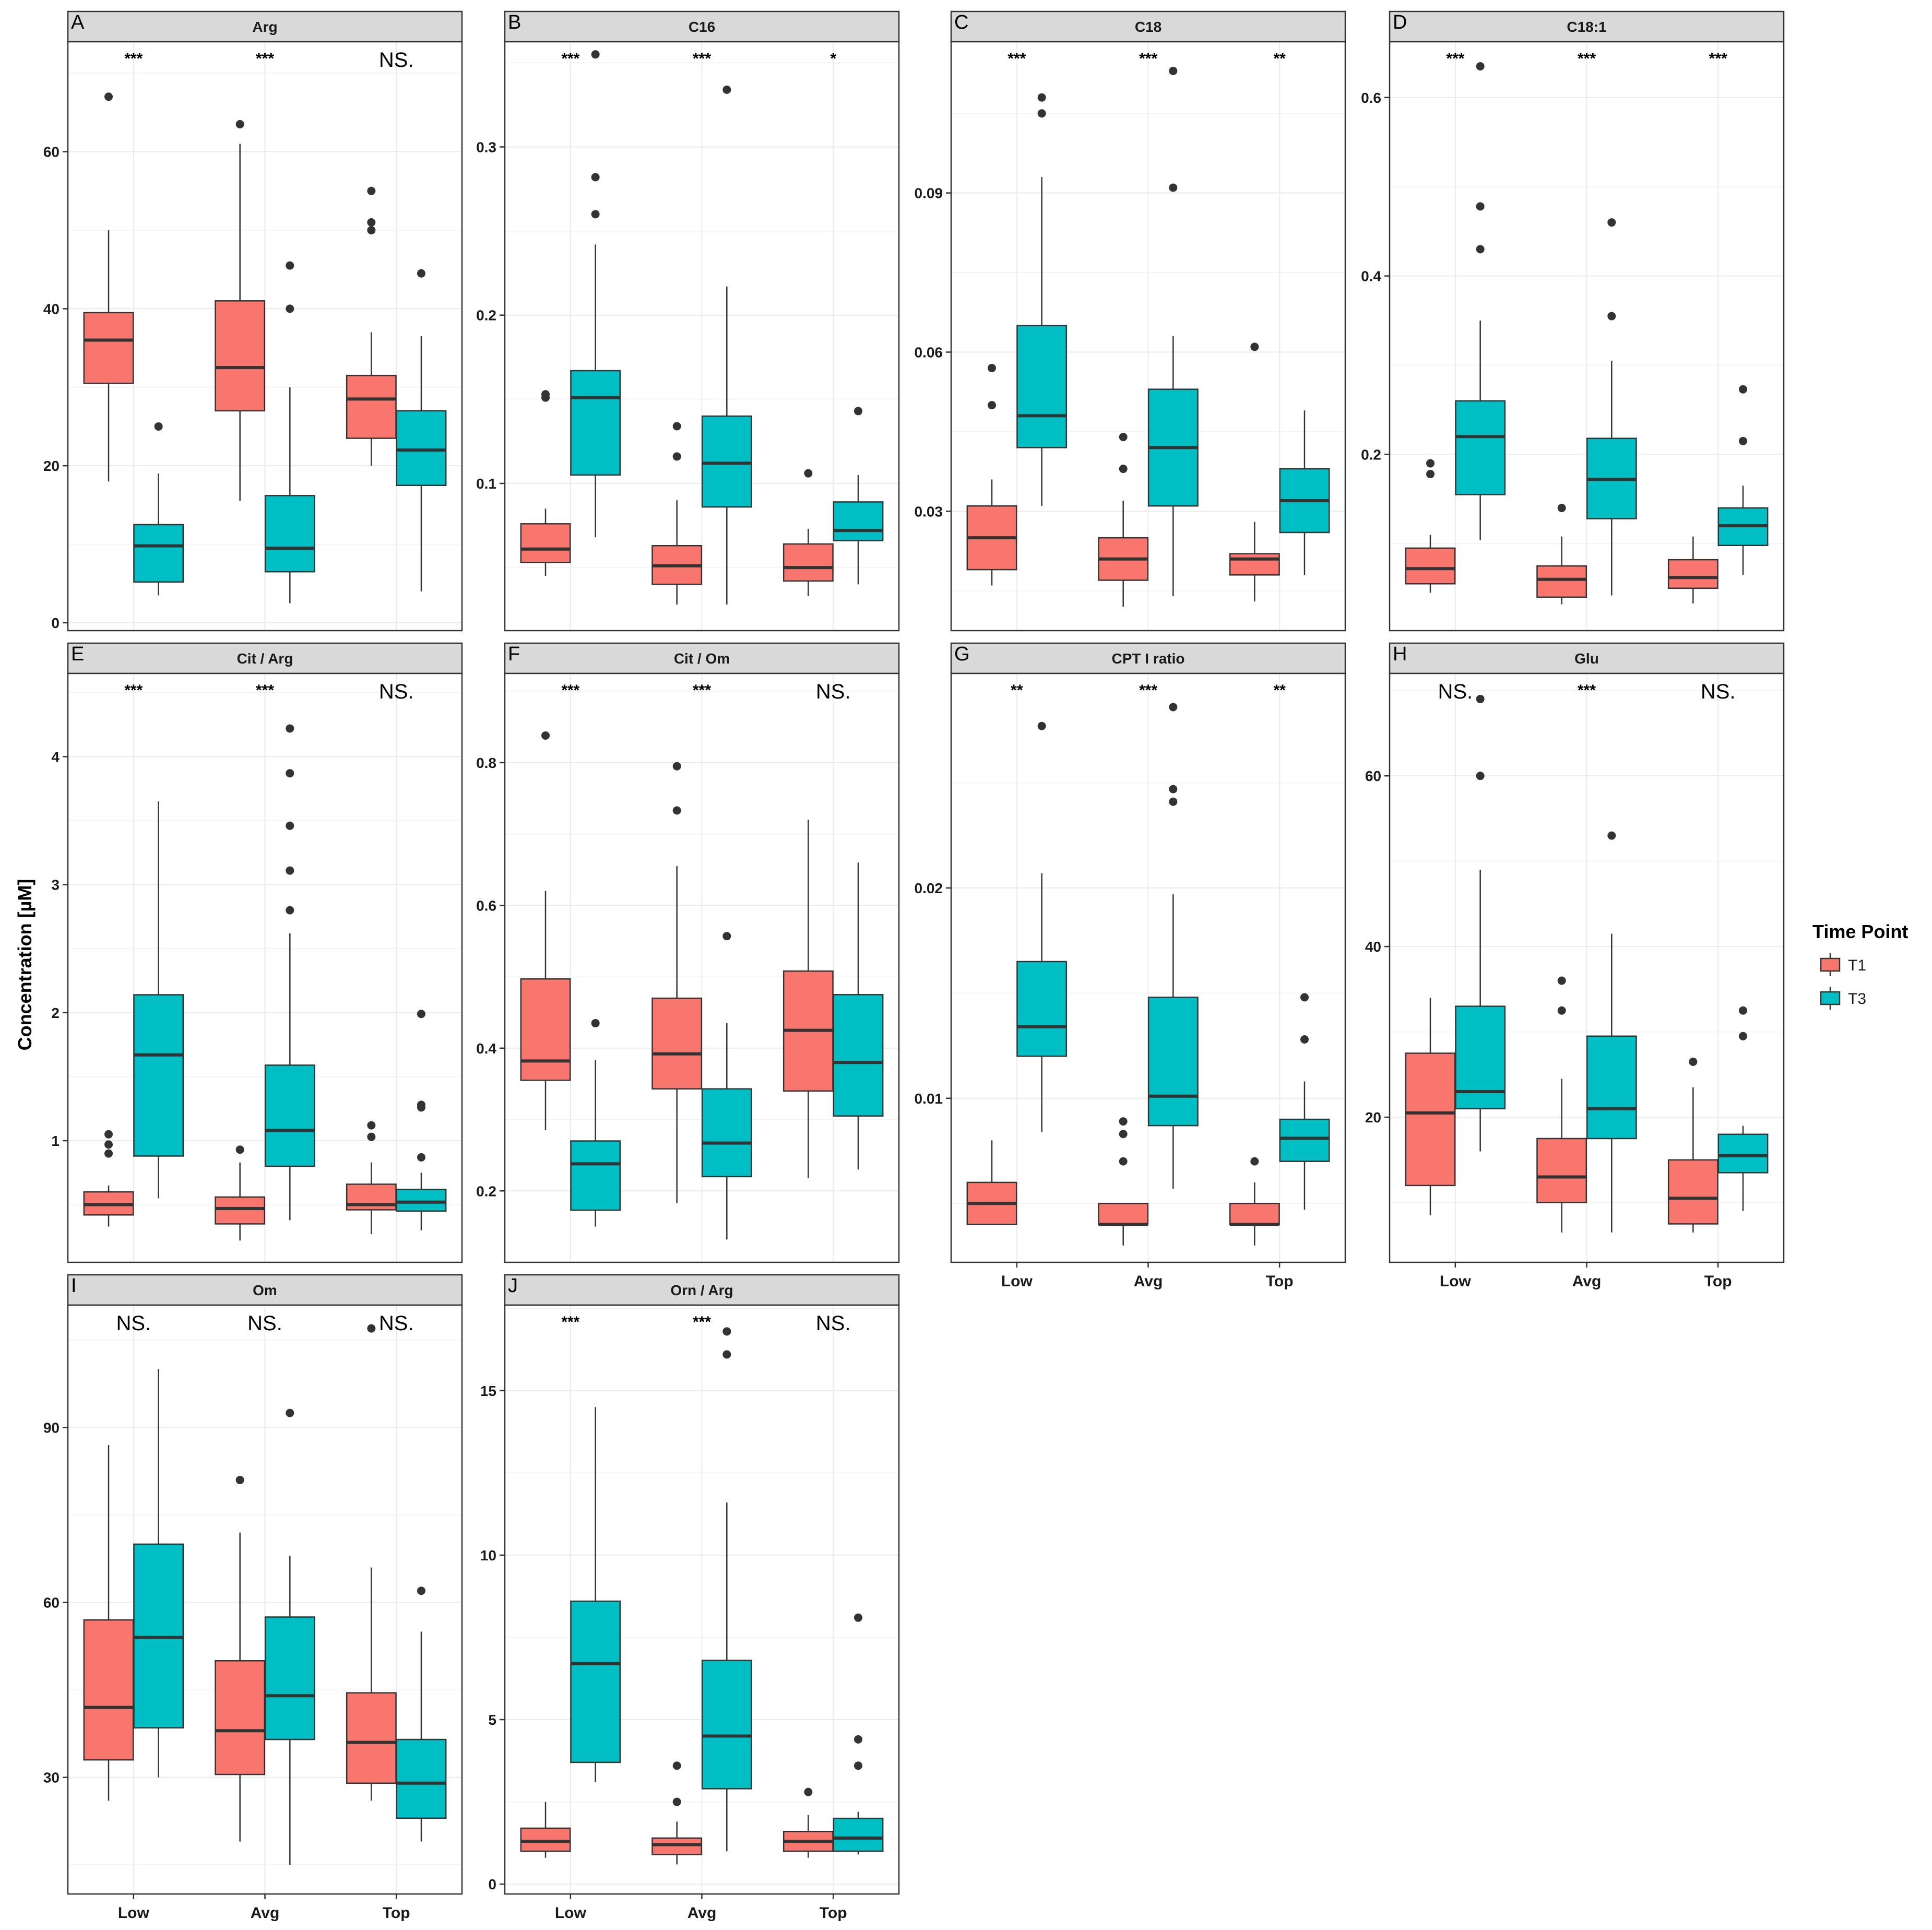 The height and width of the screenshot is (1930, 1932). What do you see at coordinates (371, 1178) in the screenshot?
I see `panel-e-box-t1-top` at bounding box center [371, 1178].